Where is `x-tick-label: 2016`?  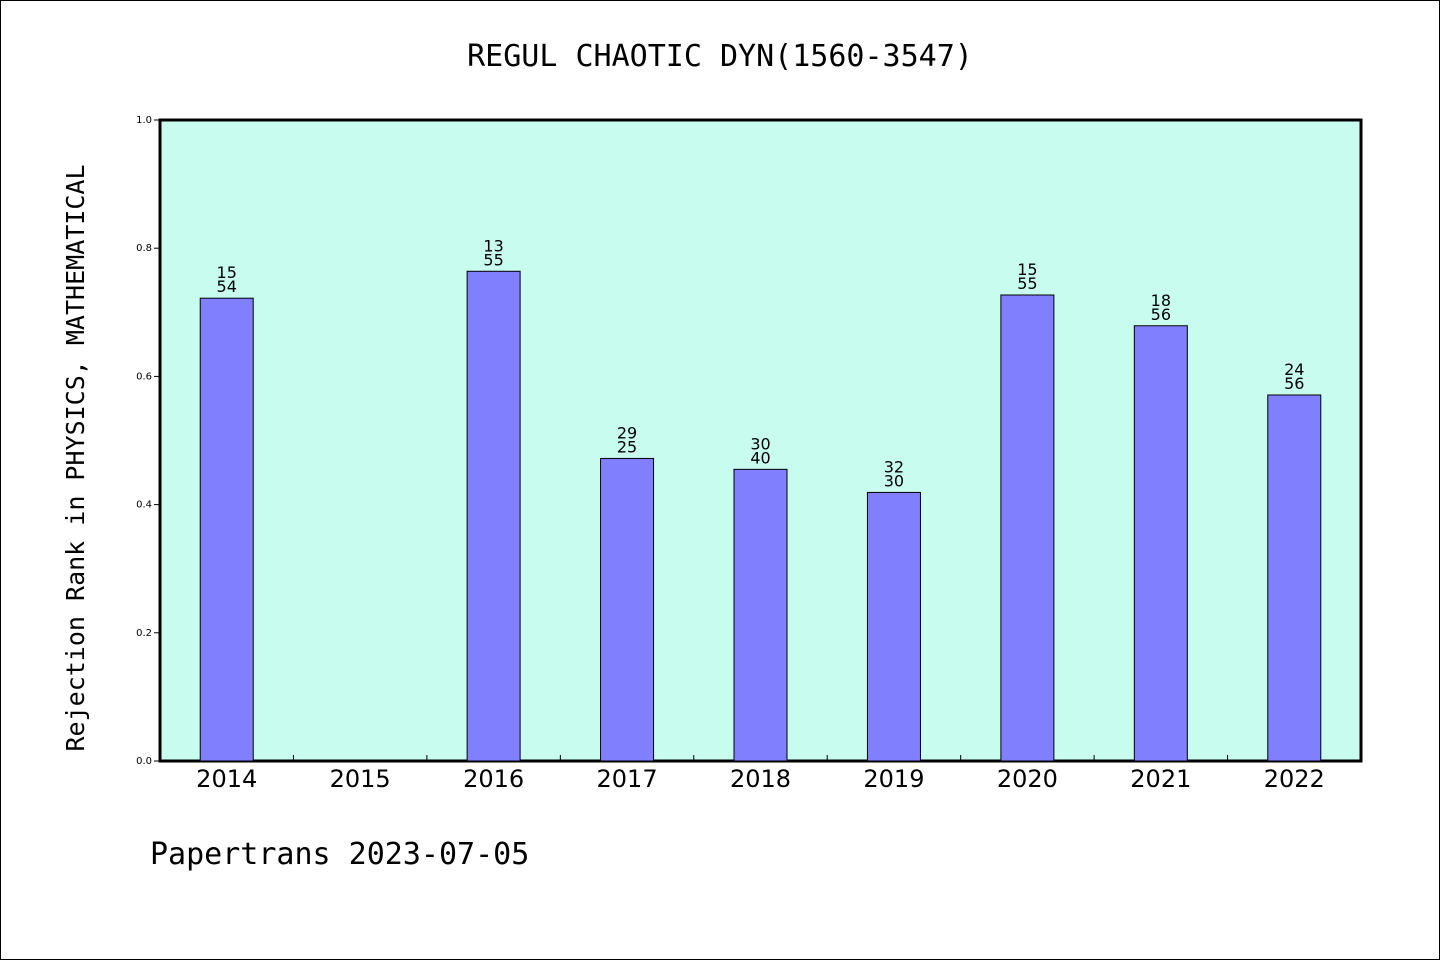
x-tick-label: 2016 is located at coordinates (493, 779).